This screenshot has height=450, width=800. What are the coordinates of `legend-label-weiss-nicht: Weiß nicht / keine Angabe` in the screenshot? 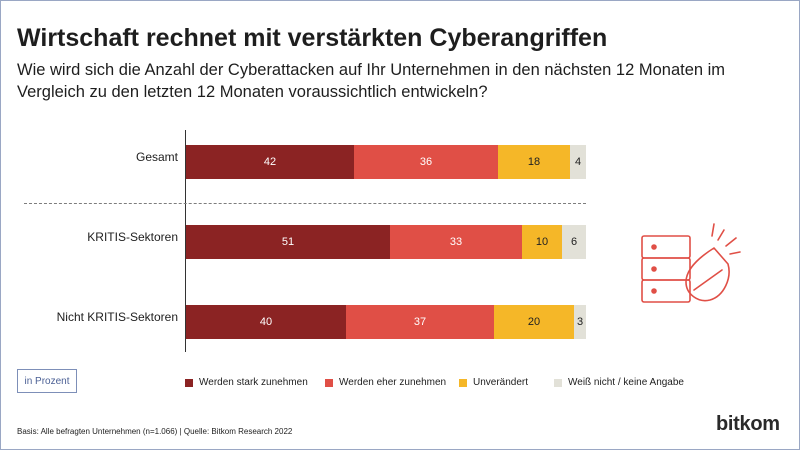 It's located at (626, 382).